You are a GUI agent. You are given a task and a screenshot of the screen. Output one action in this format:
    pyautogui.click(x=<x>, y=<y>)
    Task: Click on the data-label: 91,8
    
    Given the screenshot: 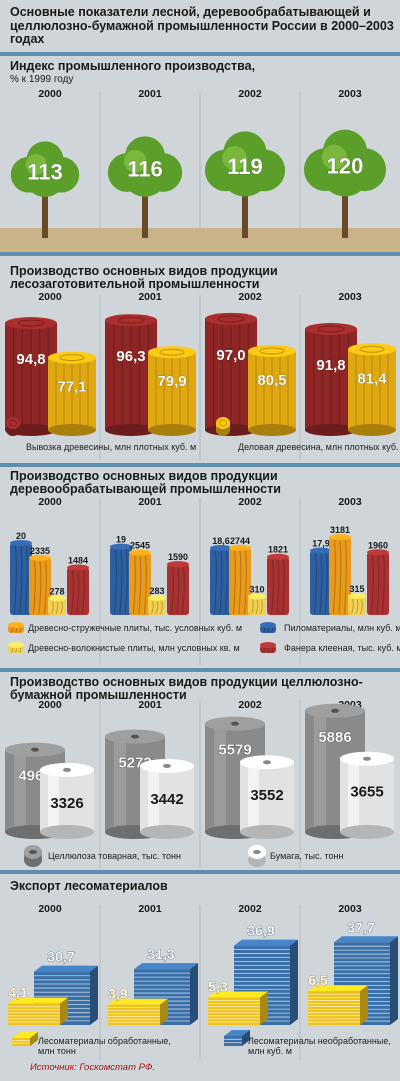 What is the action you would take?
    pyautogui.click(x=330, y=365)
    